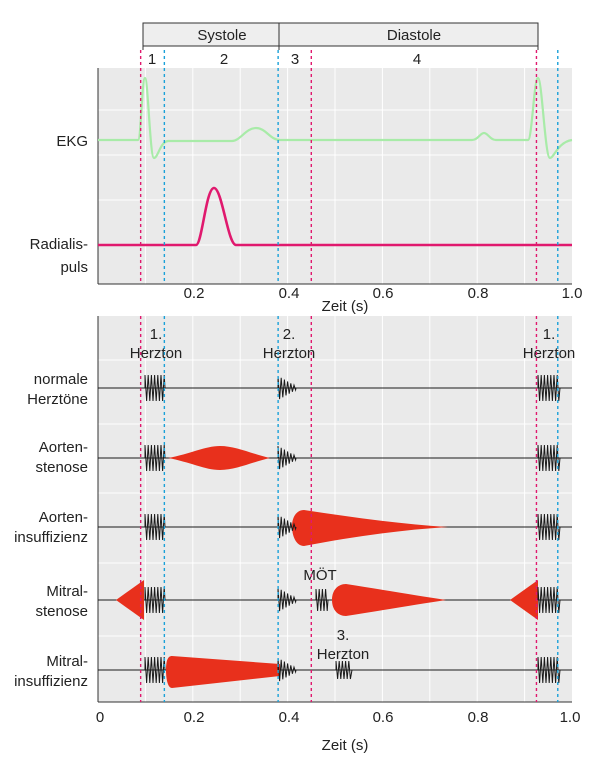  Describe the element at coordinates (389, 600) in the screenshot. I see `mitral-stenosis-diastolic-murmur` at that location.